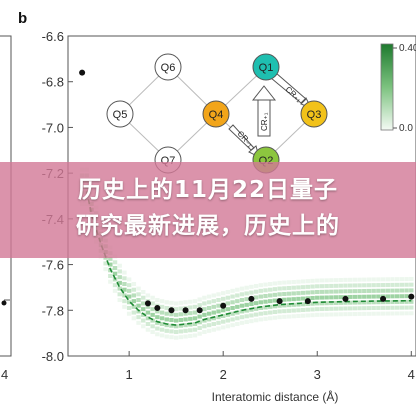  I want to click on colorbar-gradient, so click(387, 87).